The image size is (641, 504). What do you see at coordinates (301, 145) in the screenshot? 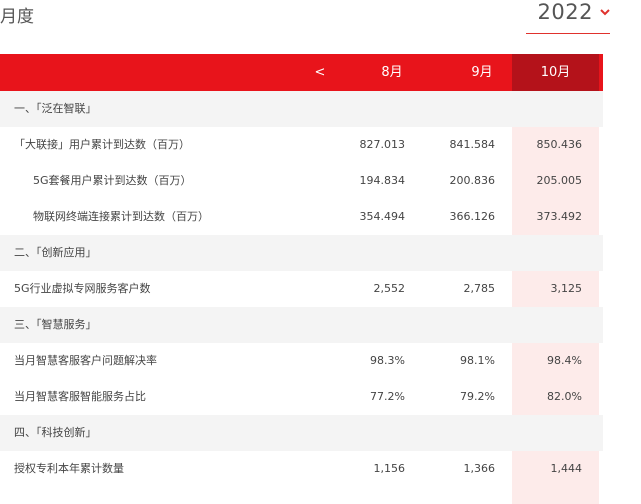
I see `table-row: 「大联接」用户累计到达数（百万） 827.013 841.584 850.436` at bounding box center [301, 145].